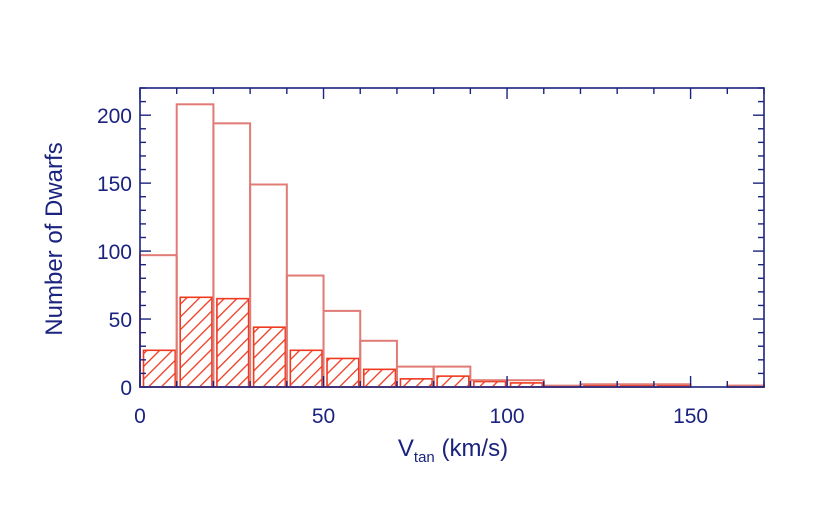  Describe the element at coordinates (471, 448) in the screenshot. I see `x-axis-label-suffix: (km/s)` at that location.